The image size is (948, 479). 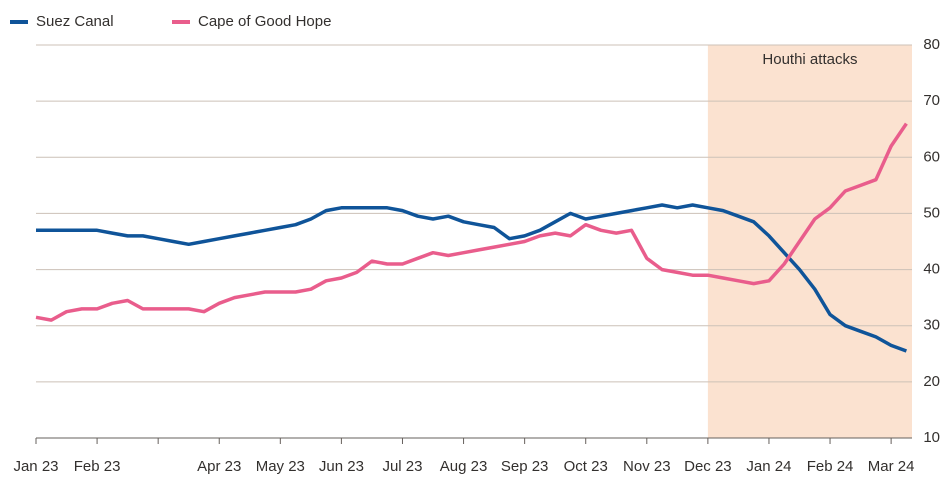 I want to click on x-tick-label: Nov 23, so click(x=647, y=466).